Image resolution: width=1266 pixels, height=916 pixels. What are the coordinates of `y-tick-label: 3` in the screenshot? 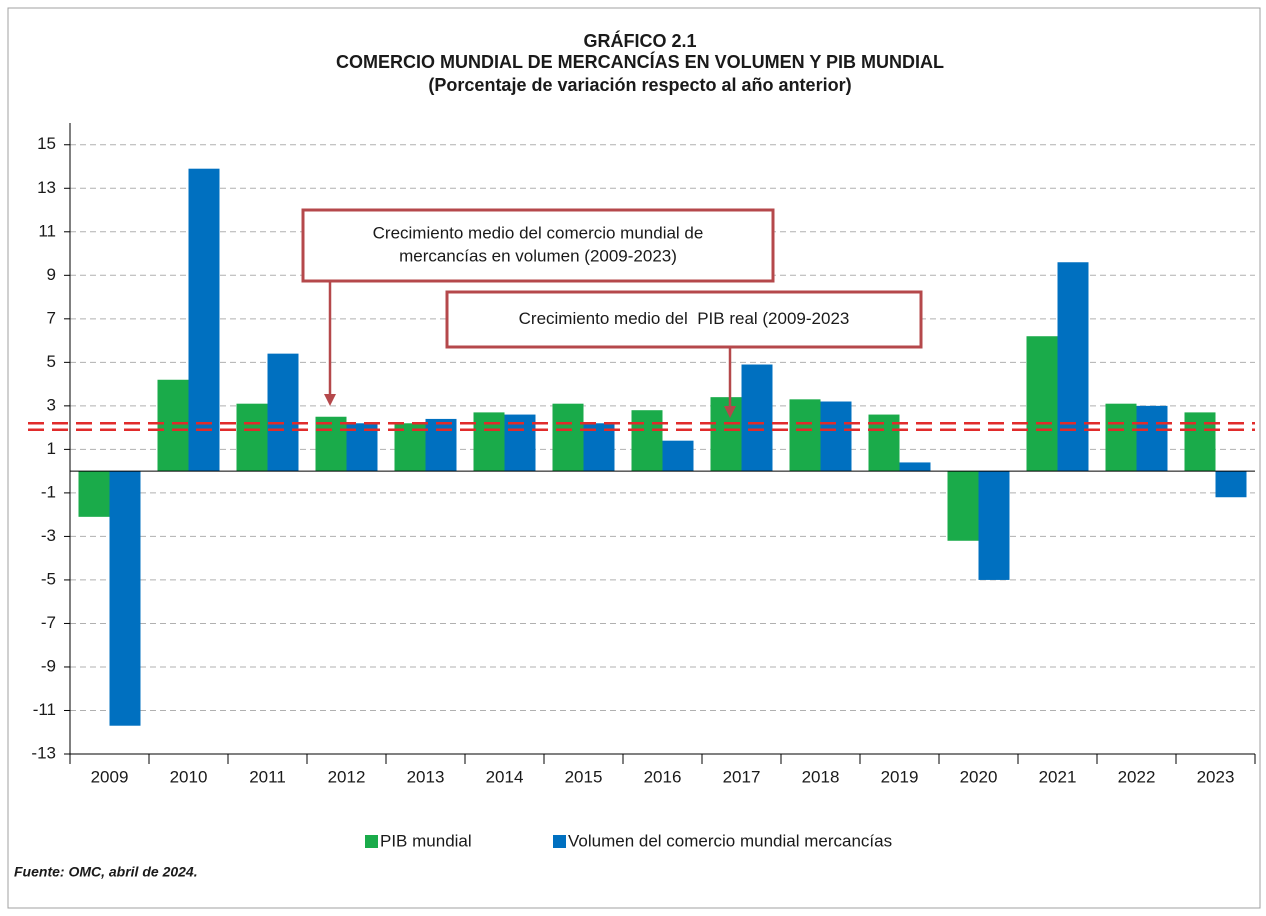 It's located at (51, 404).